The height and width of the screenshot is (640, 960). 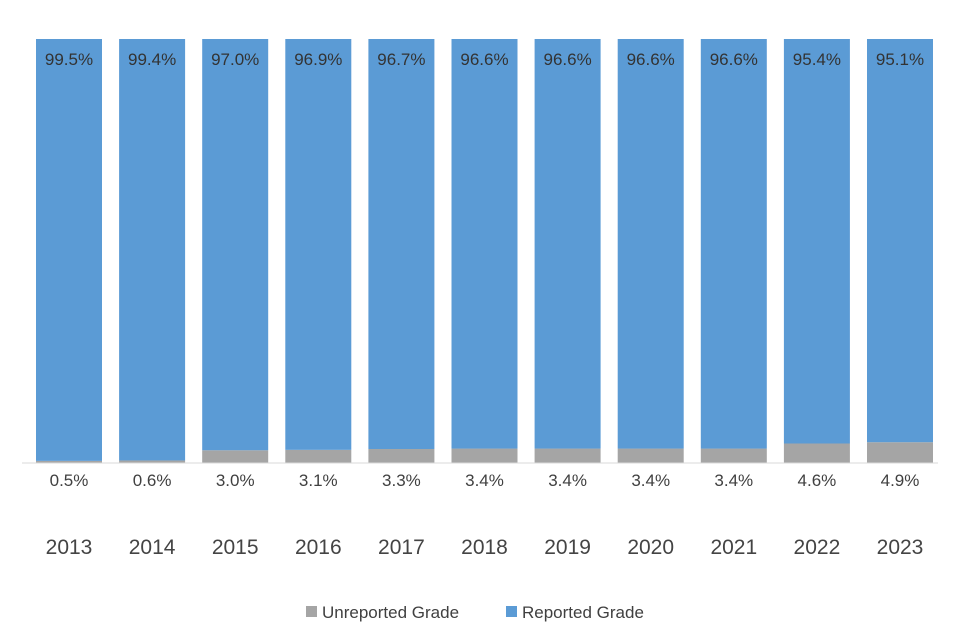 What do you see at coordinates (816, 453) in the screenshot?
I see `bar-unreported-2022` at bounding box center [816, 453].